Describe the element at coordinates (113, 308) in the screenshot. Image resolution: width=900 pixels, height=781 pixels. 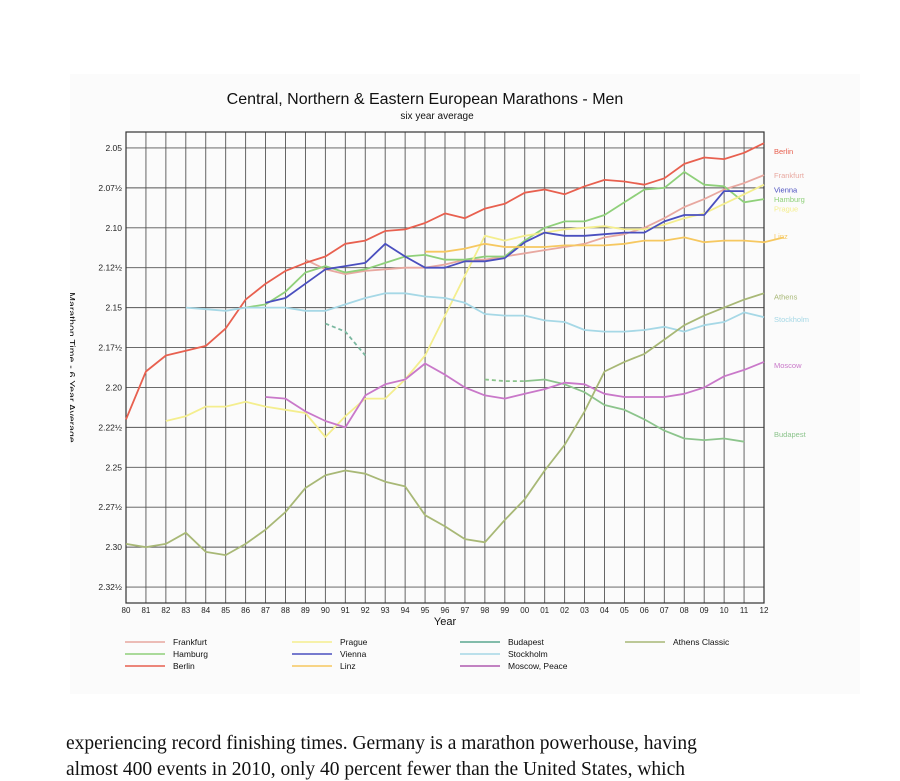
I see `y-tick-label: 2.15` at that location.